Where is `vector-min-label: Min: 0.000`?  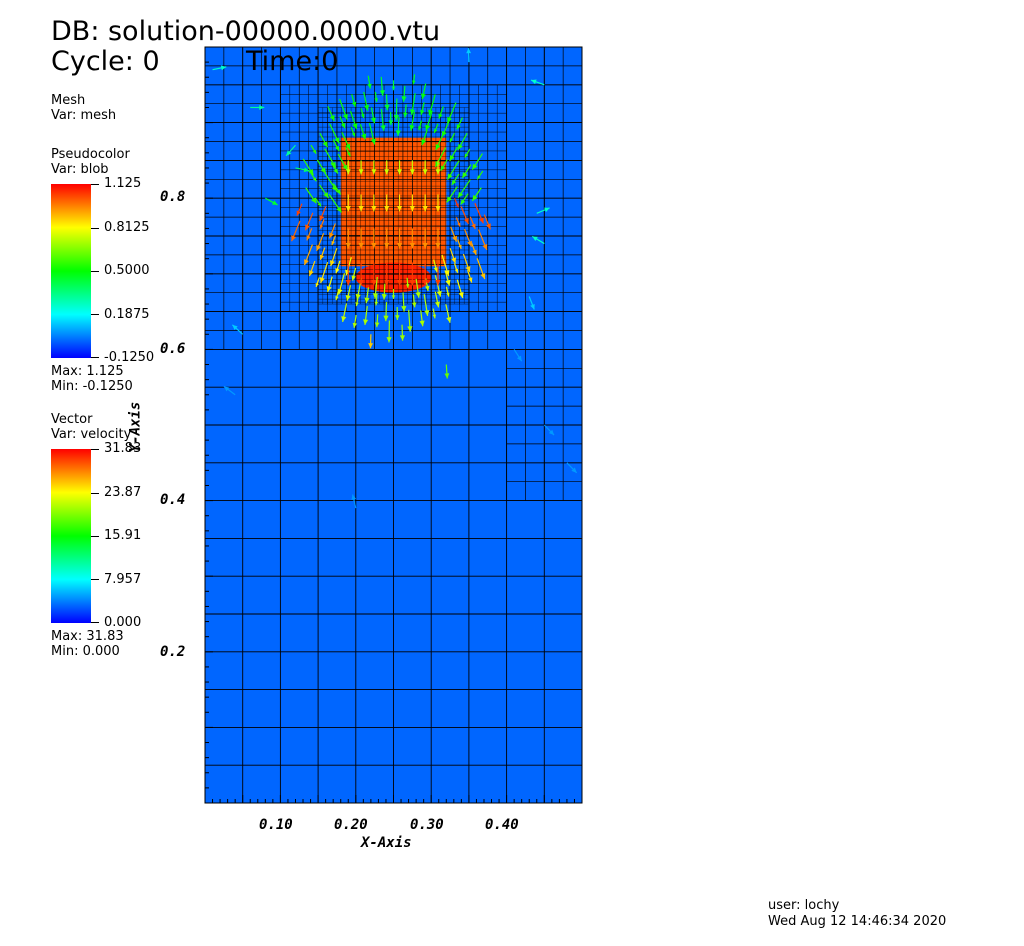 vector-min-label: Min: 0.000 is located at coordinates (85, 651).